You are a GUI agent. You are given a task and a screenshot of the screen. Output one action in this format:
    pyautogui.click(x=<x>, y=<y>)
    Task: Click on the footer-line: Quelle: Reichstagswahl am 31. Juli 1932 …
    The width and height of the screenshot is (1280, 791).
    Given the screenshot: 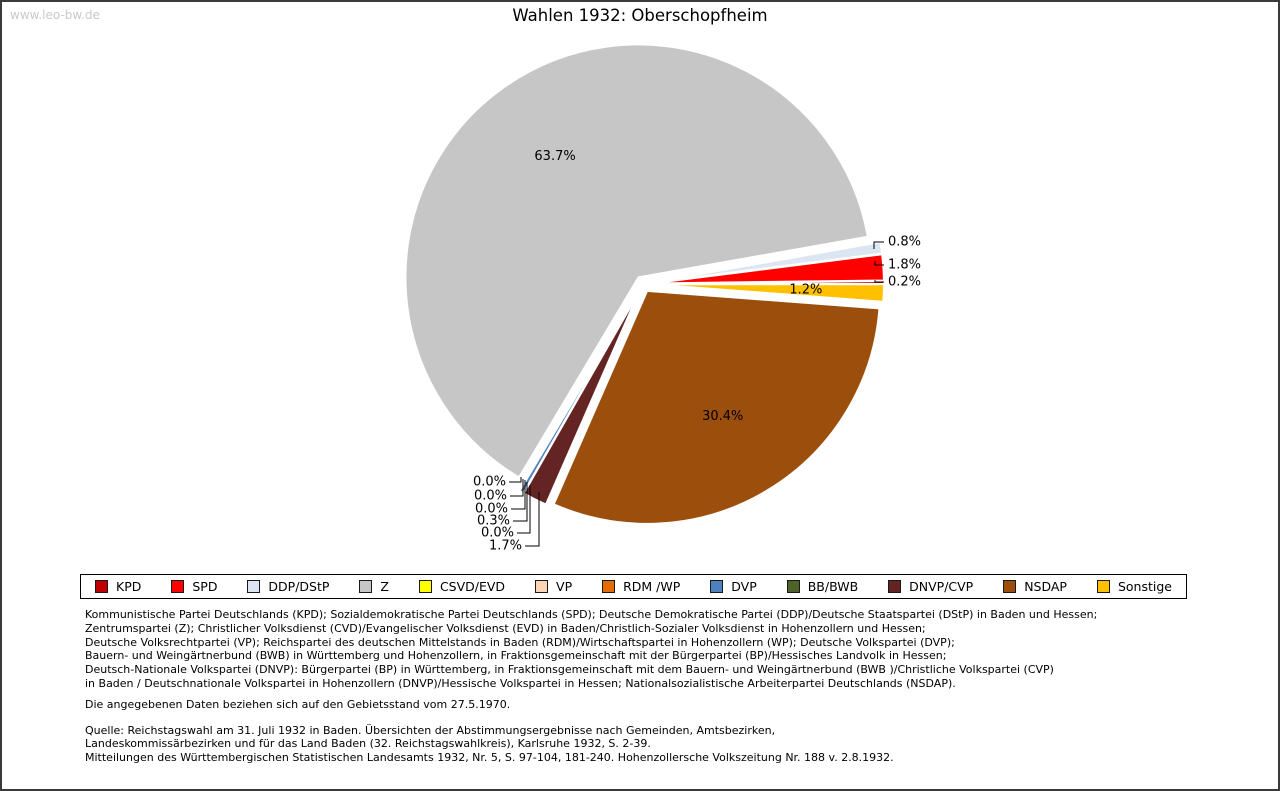 What is the action you would take?
    pyautogui.click(x=430, y=730)
    